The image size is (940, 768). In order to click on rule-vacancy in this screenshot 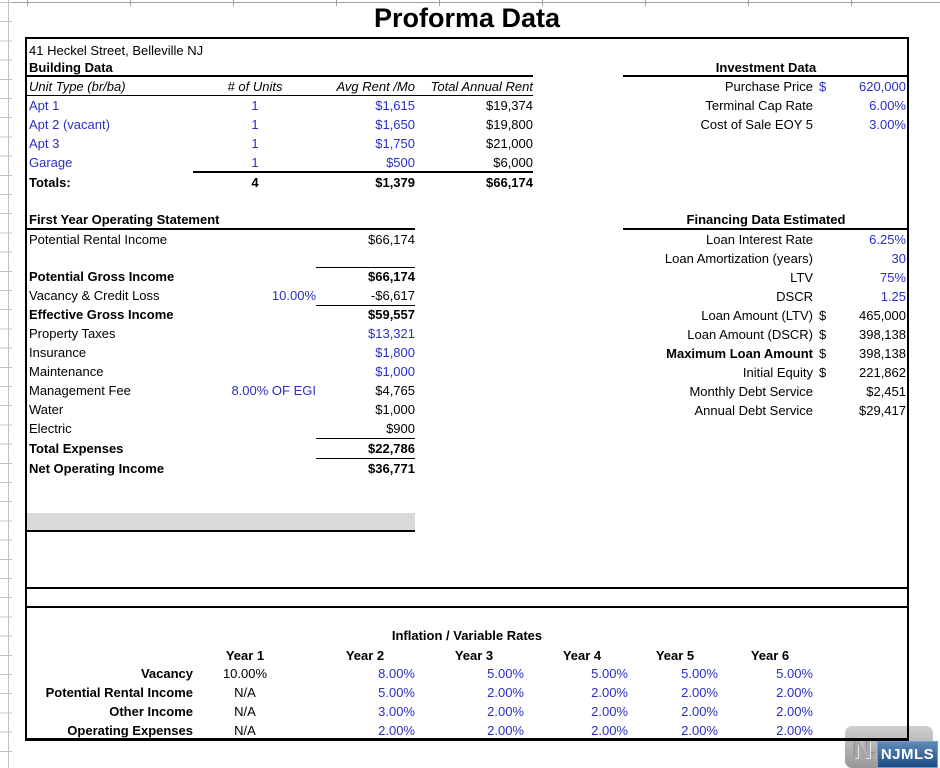, I will do `click(365, 305)`.